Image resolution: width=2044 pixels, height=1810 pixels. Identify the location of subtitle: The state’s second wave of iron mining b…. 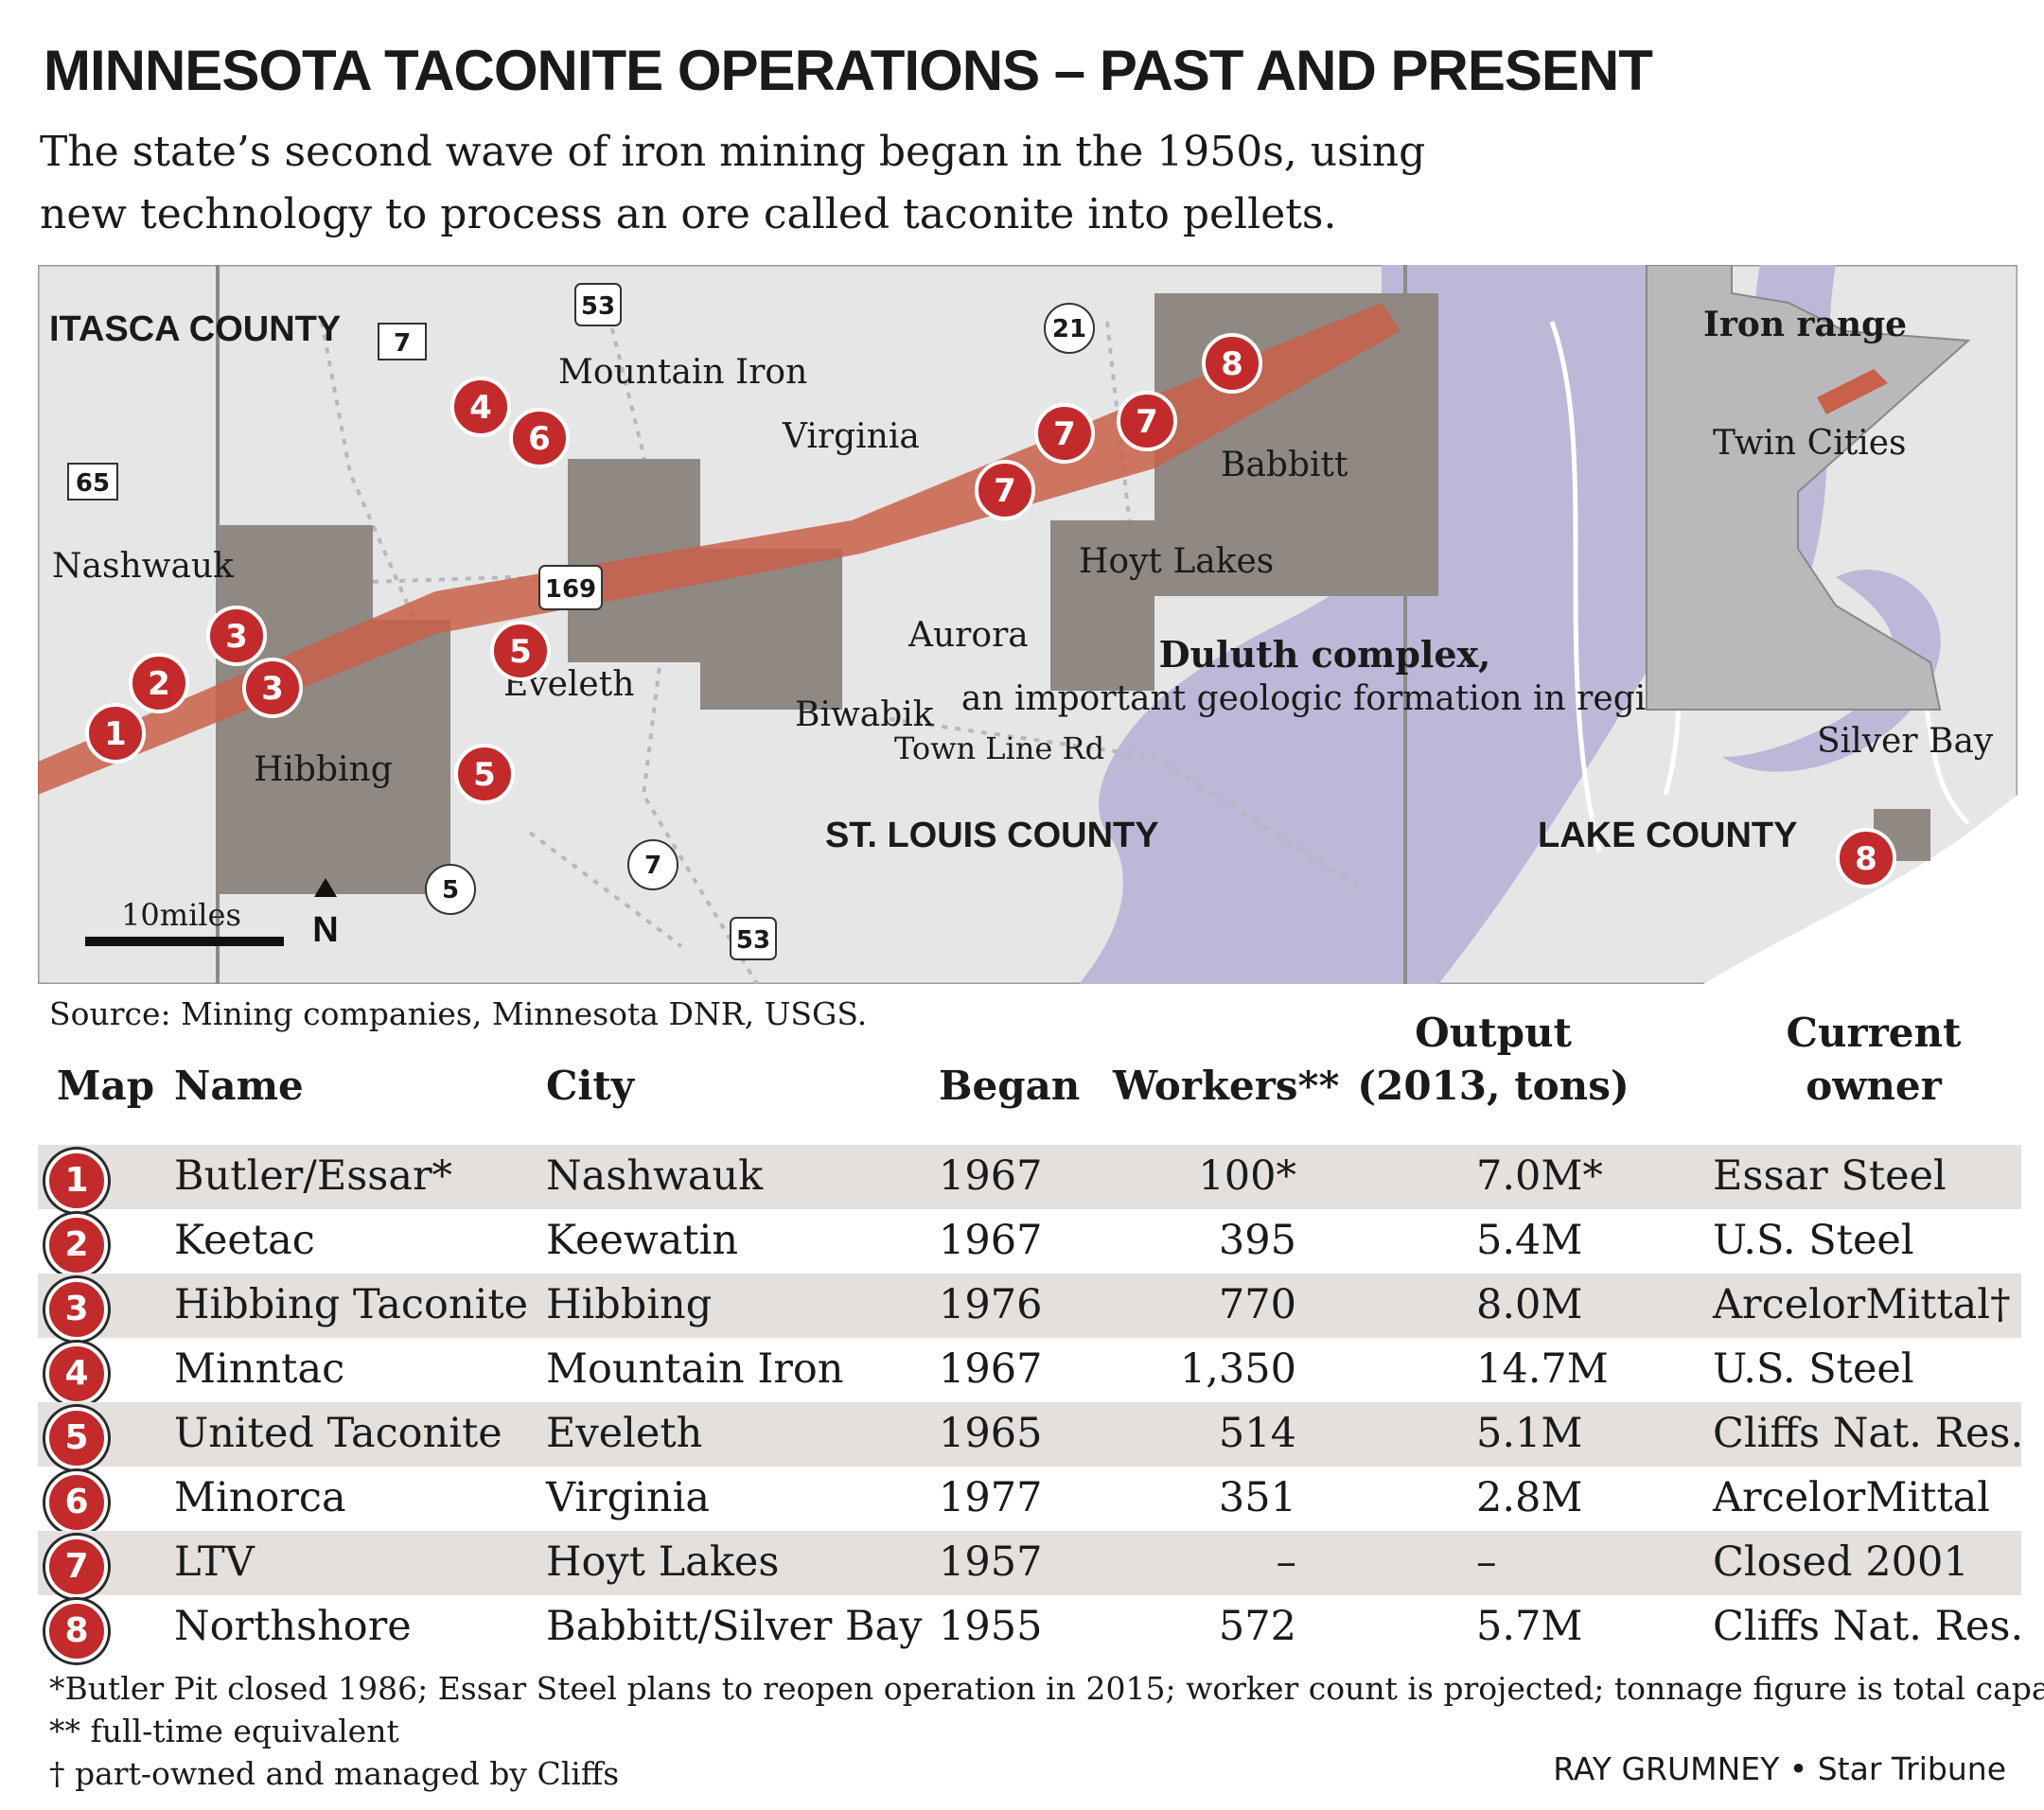
(733, 183).